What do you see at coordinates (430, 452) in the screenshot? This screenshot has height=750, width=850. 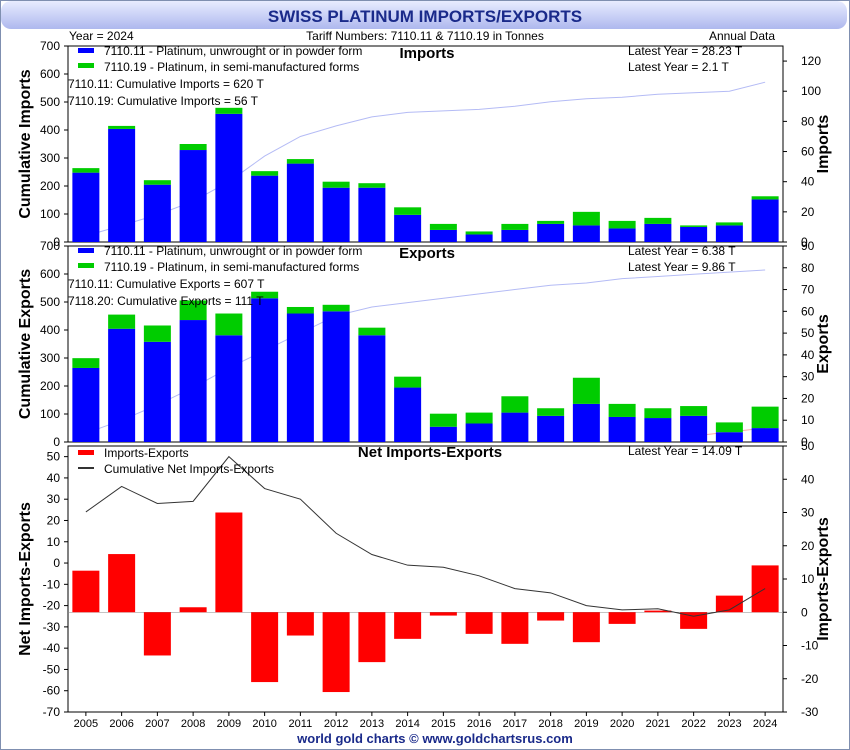 I see `panel-title: Net Imports-Exports` at bounding box center [430, 452].